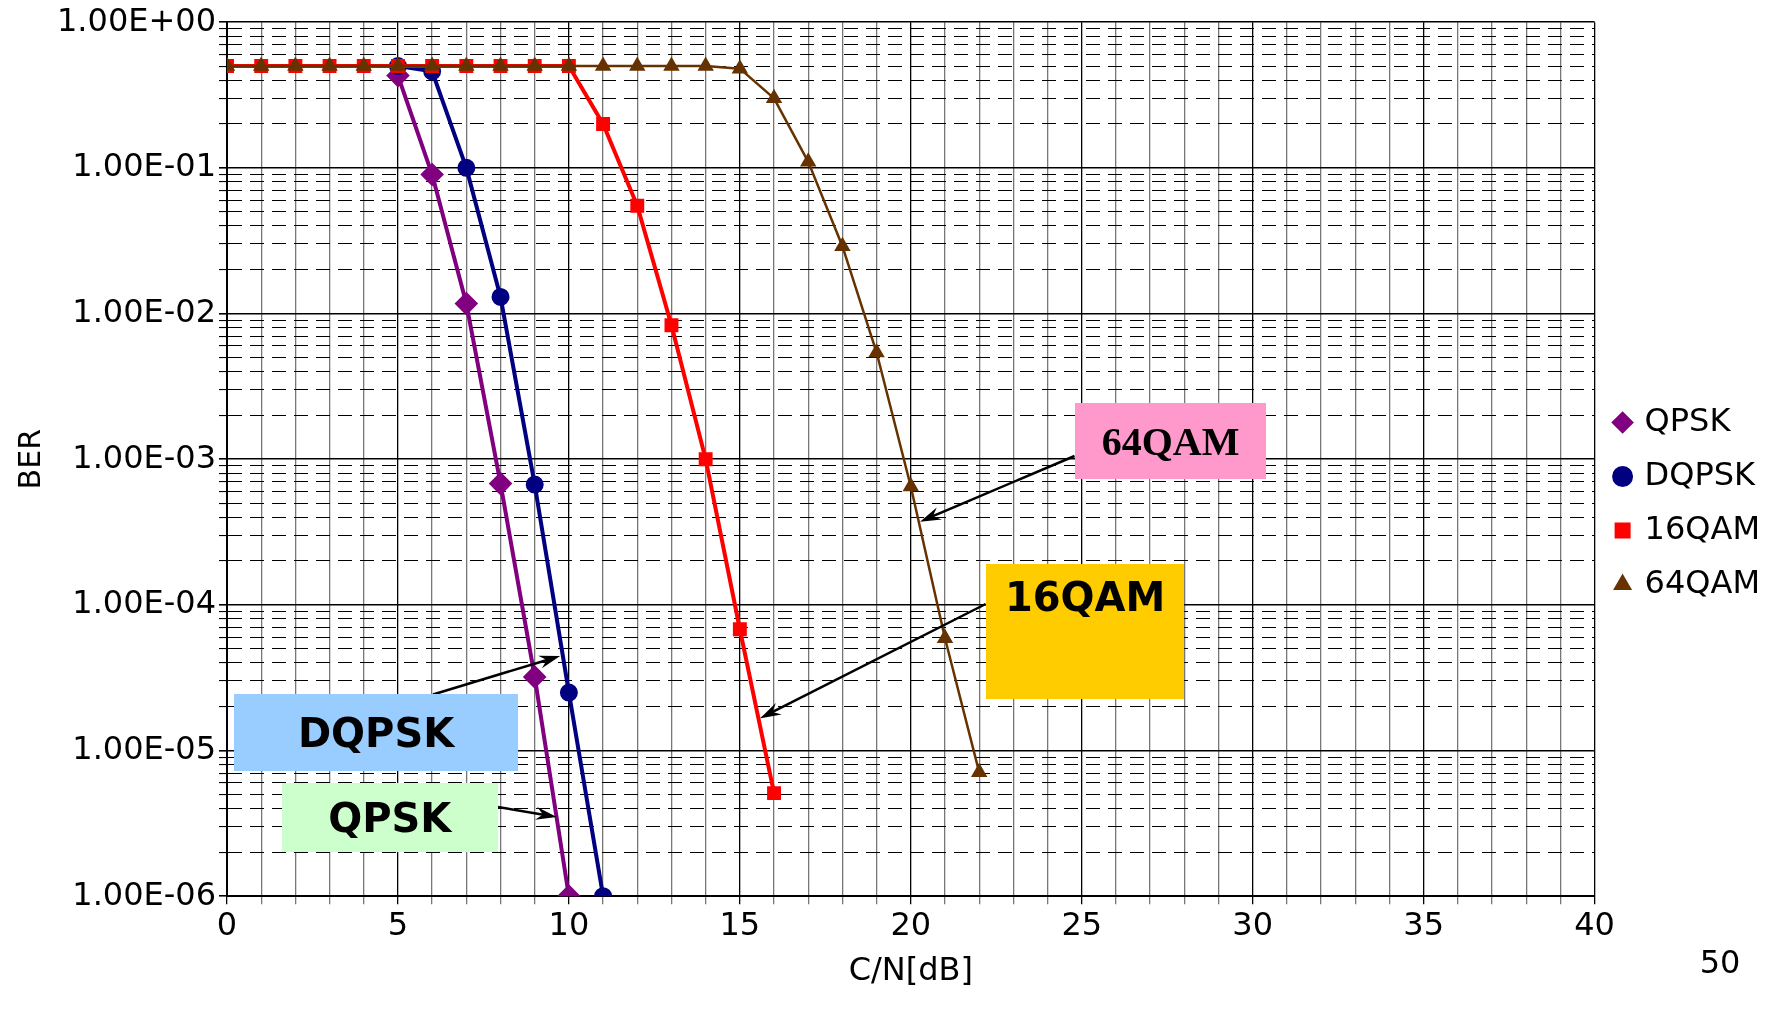 The image size is (1780, 1035). Describe the element at coordinates (227, 923) in the screenshot. I see `x-tick-label: 0` at that location.